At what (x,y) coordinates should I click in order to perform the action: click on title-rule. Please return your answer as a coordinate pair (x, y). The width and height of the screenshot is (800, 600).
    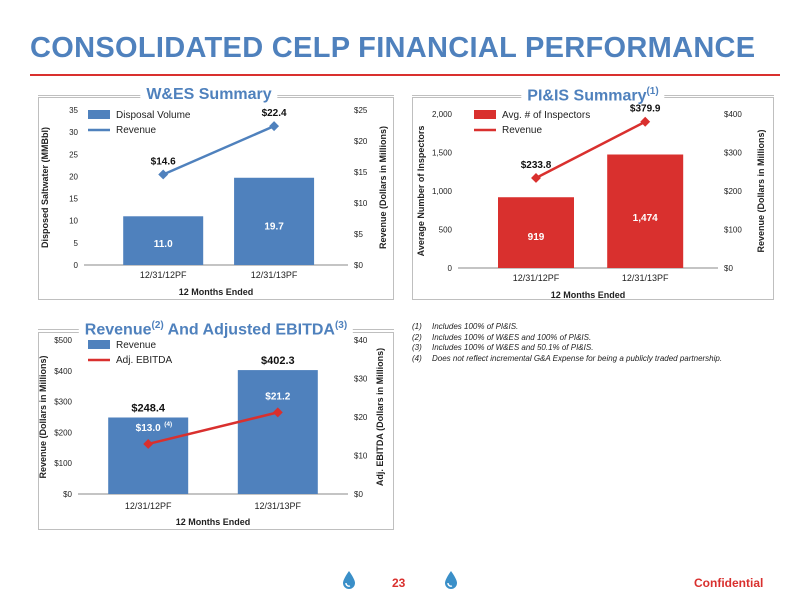
    Looking at the image, I should click on (405, 75).